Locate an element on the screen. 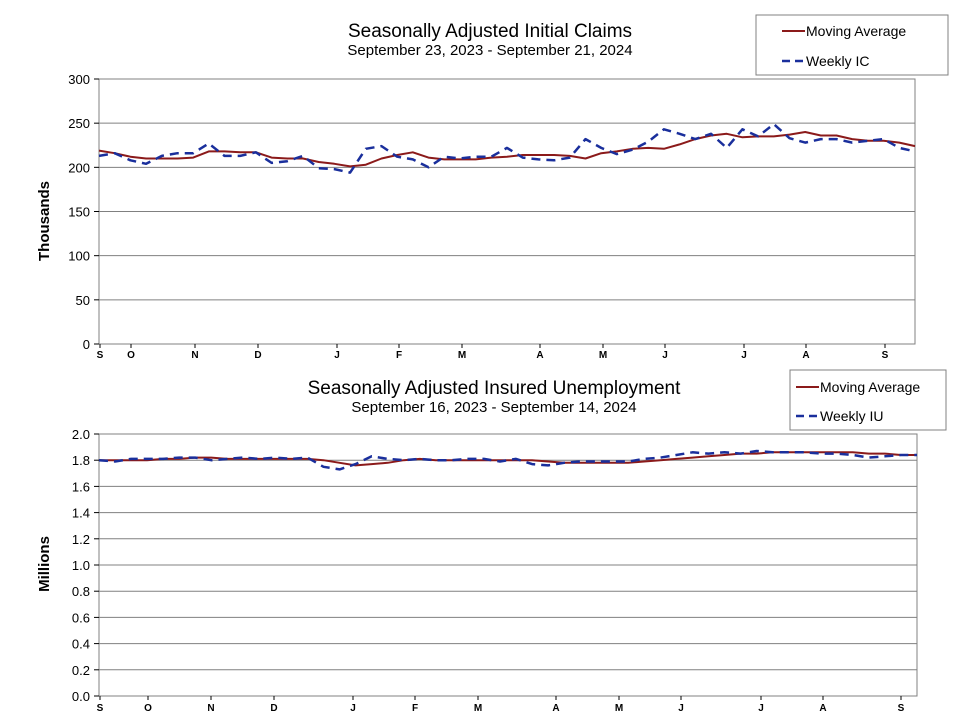 The height and width of the screenshot is (726, 965). y-axis-ticks: 300 250 200 150 100 50 0 is located at coordinates (79, 212).